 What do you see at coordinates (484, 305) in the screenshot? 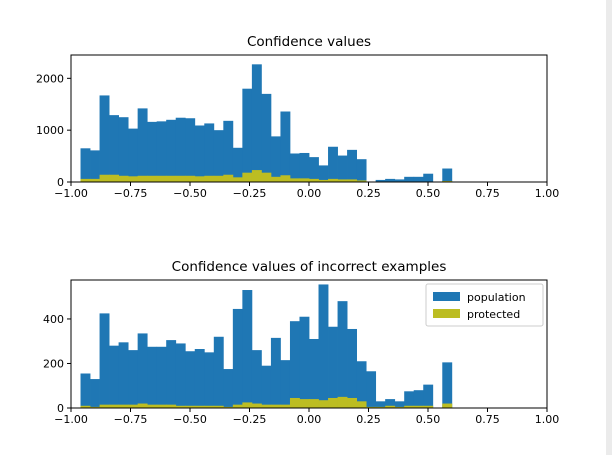
I see `legend: population protected` at bounding box center [484, 305].